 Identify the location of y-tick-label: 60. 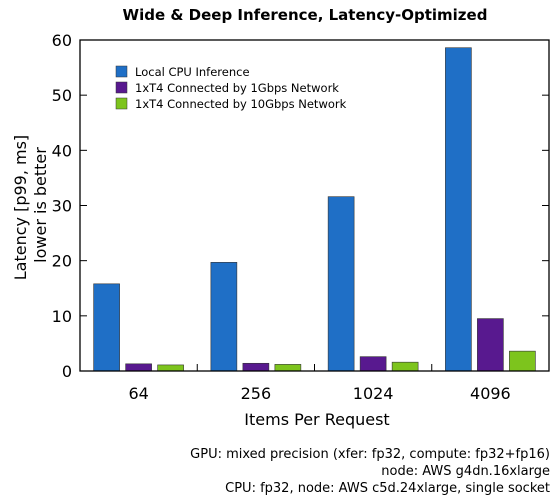
(62, 40).